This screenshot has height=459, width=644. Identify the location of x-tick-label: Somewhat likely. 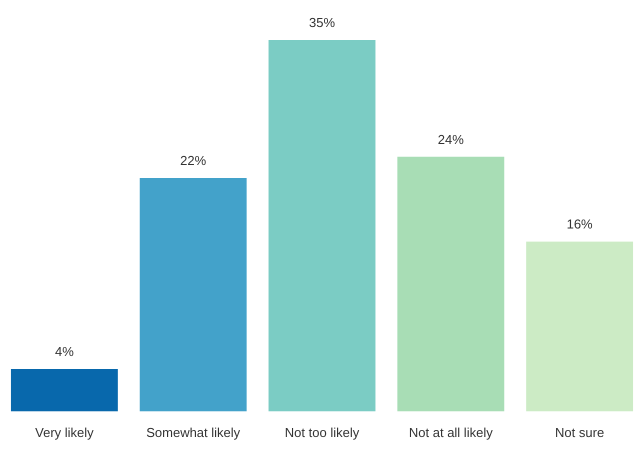
(193, 432).